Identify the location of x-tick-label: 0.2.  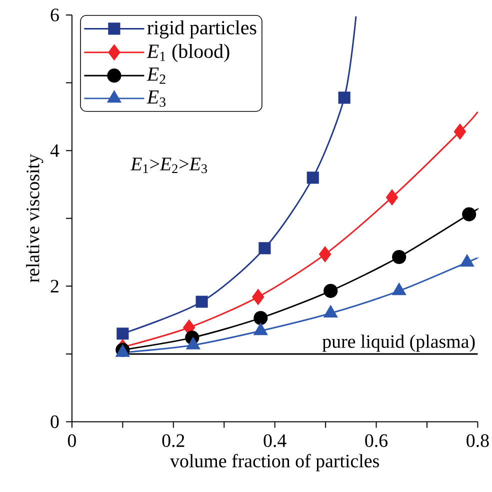
(173, 441).